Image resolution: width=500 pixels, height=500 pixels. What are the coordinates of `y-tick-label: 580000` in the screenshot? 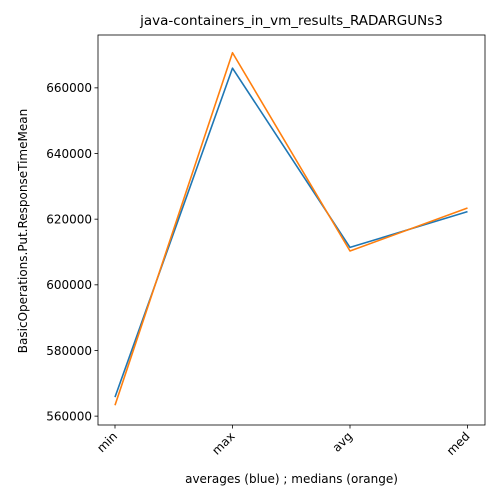 It's located at (69, 351).